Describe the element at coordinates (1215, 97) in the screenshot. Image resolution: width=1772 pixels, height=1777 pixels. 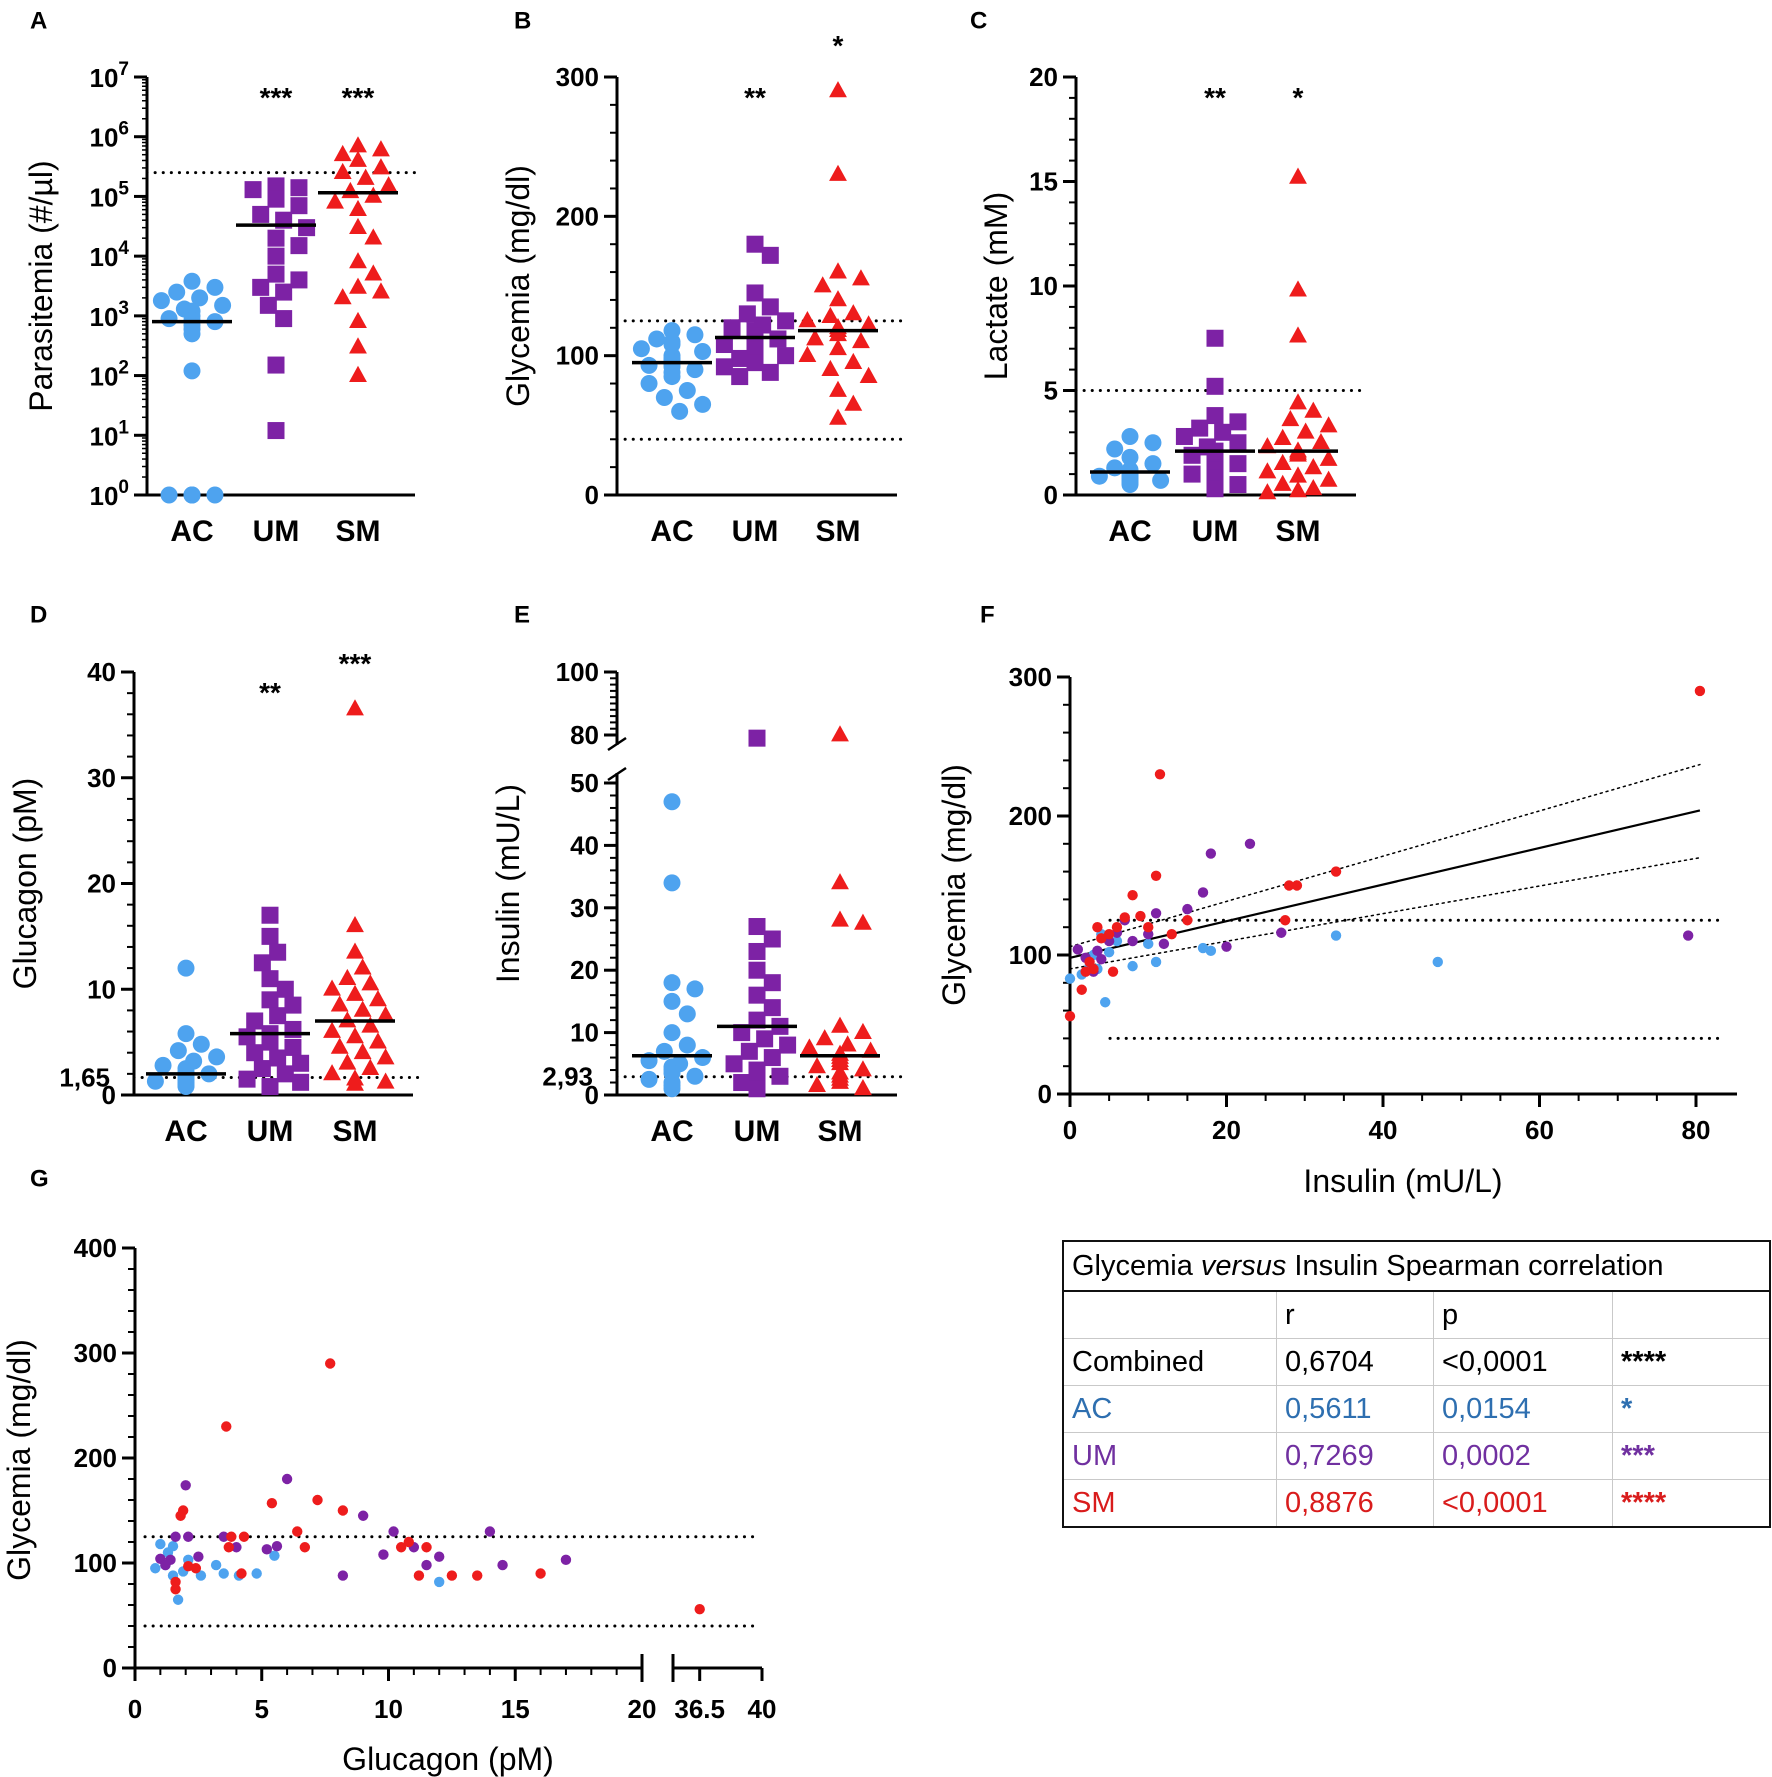
I see `significance-stars: **` at that location.